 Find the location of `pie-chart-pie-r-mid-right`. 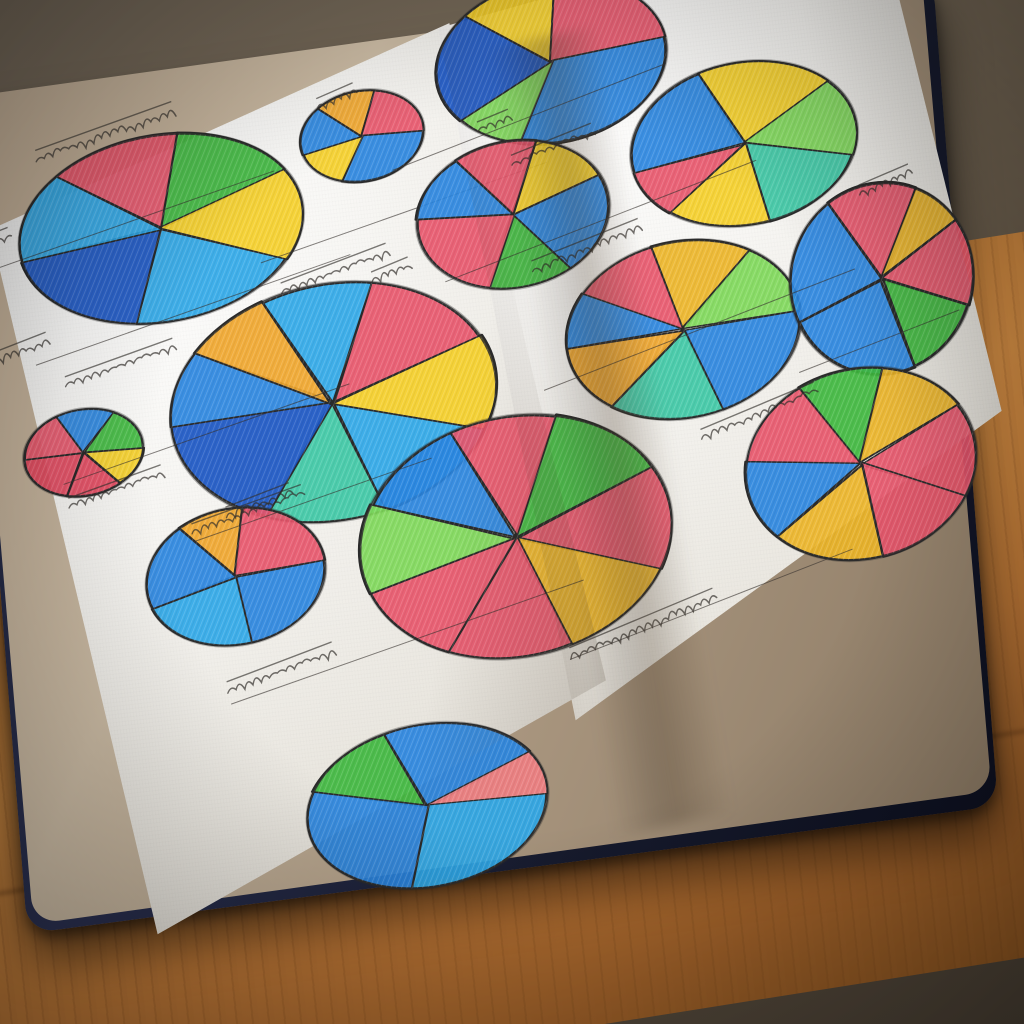

pie-chart-pie-r-mid-right is located at coordinates (744, 144).